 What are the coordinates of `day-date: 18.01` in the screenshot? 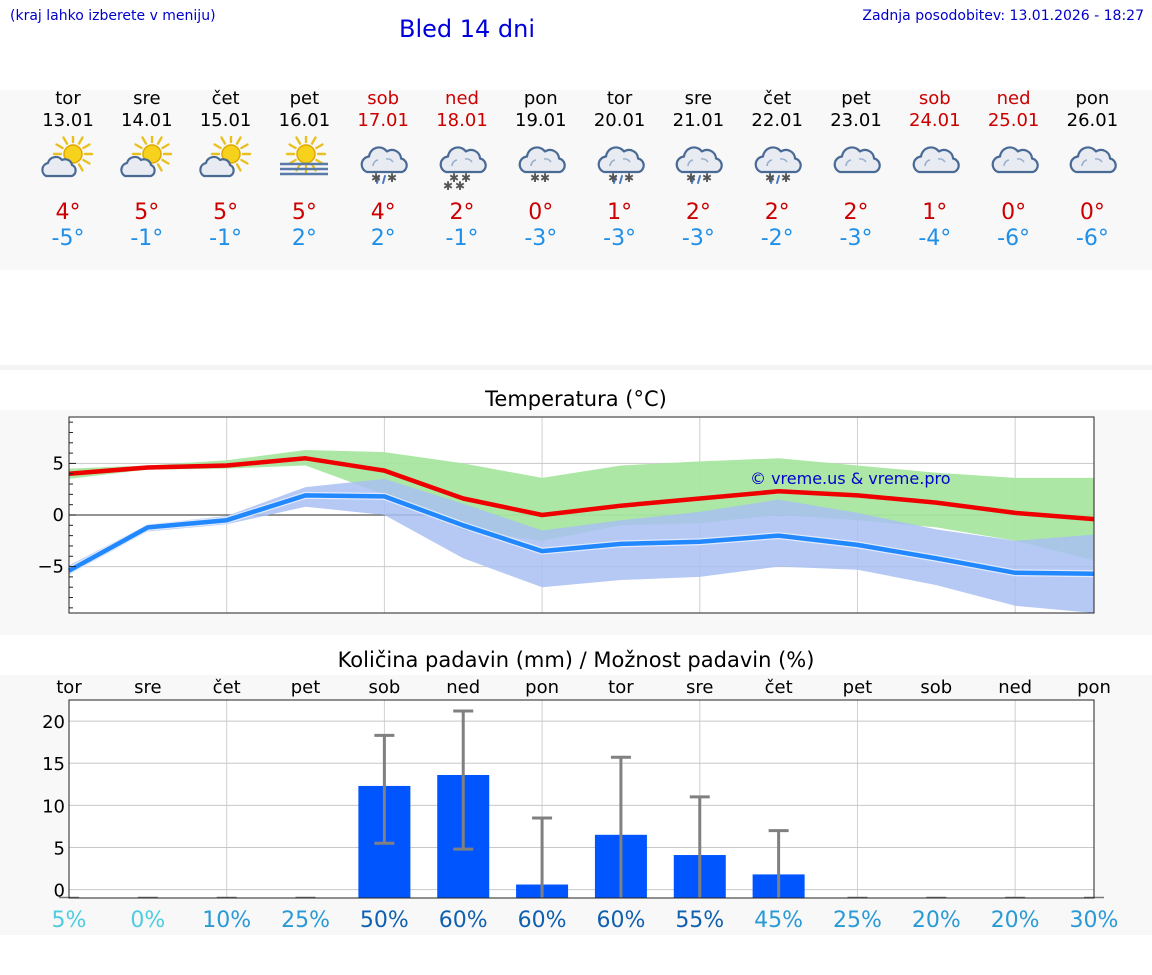 It's located at (462, 120).